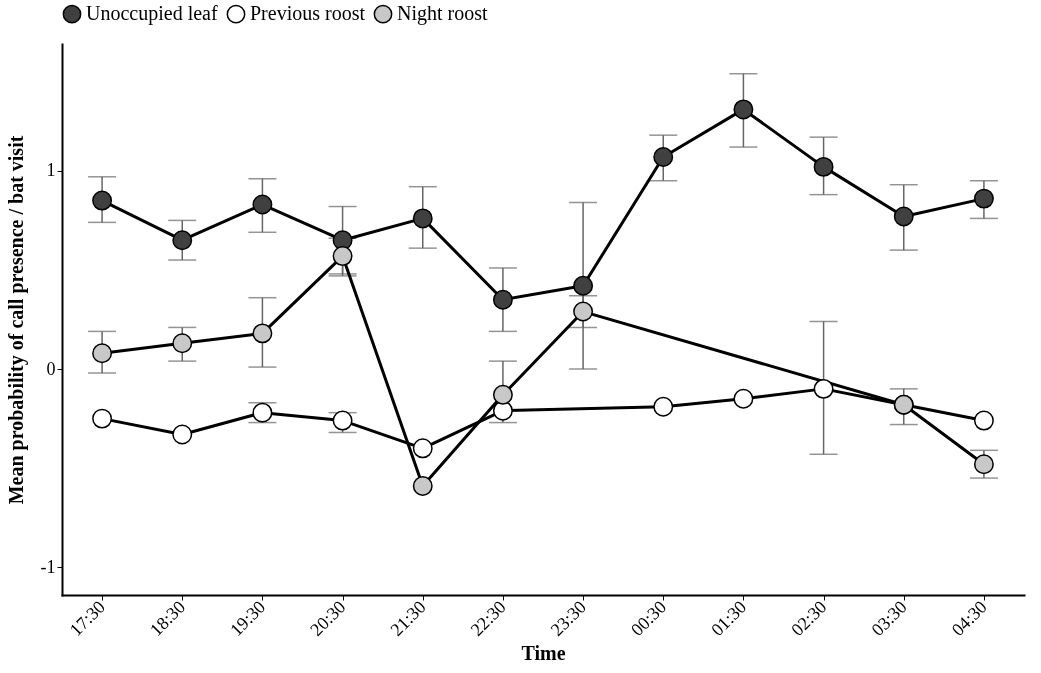  Describe the element at coordinates (51, 170) in the screenshot. I see `y-tick-label: 1` at that location.